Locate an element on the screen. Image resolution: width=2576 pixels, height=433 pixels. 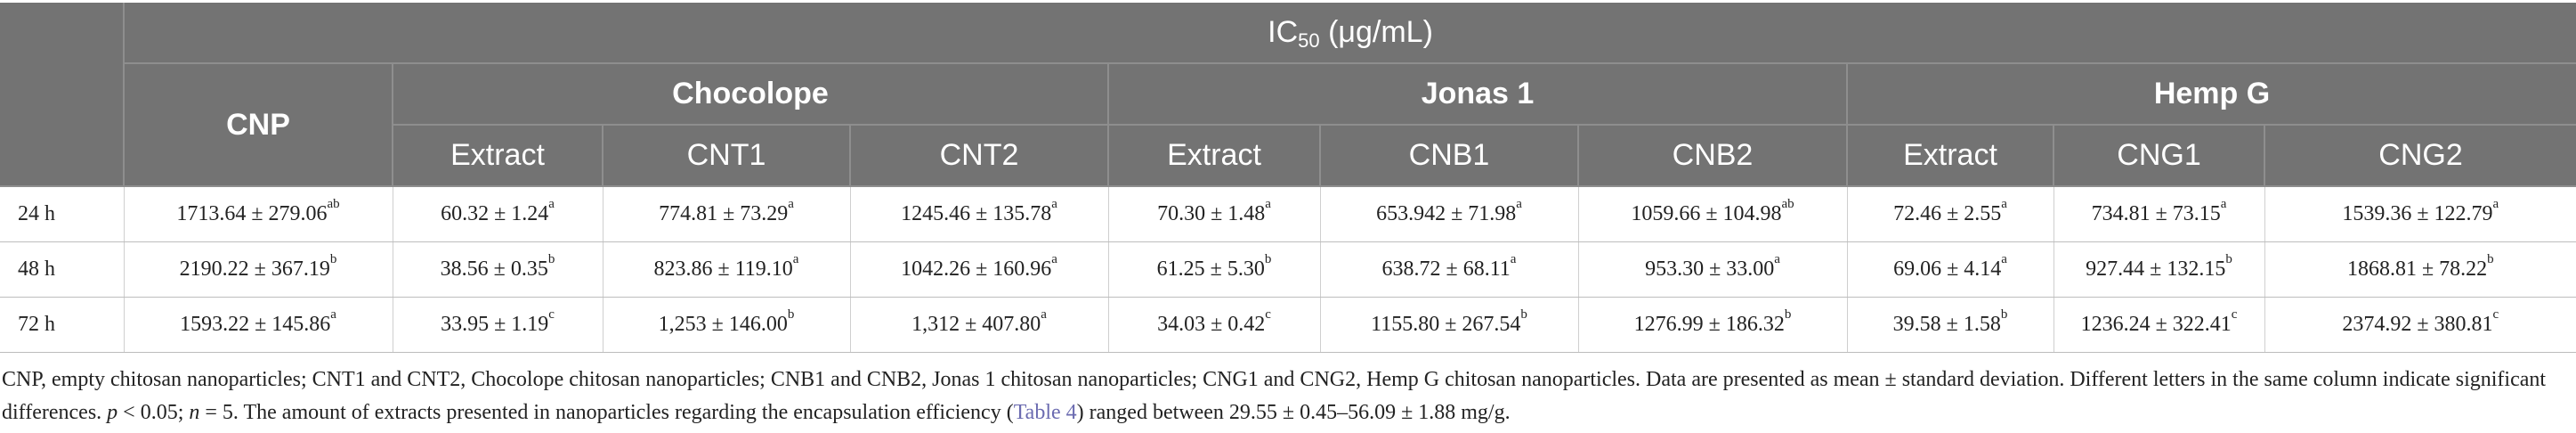
cell-value: 774.81 ± 73.29 is located at coordinates (724, 213).